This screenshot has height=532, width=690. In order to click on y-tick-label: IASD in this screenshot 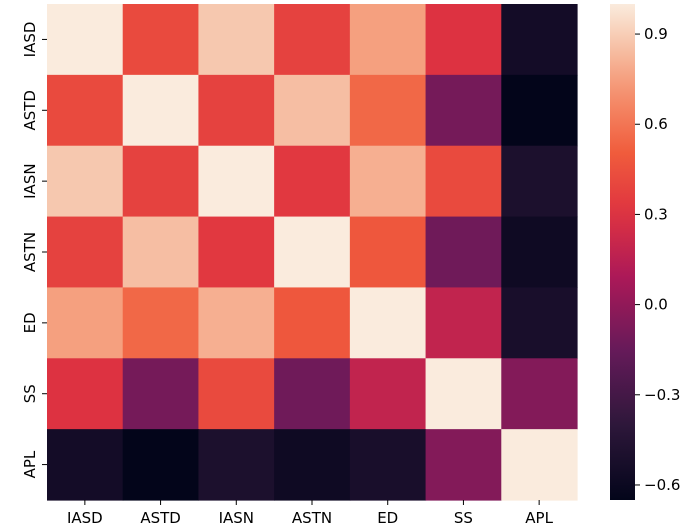, I will do `click(30, 40)`.